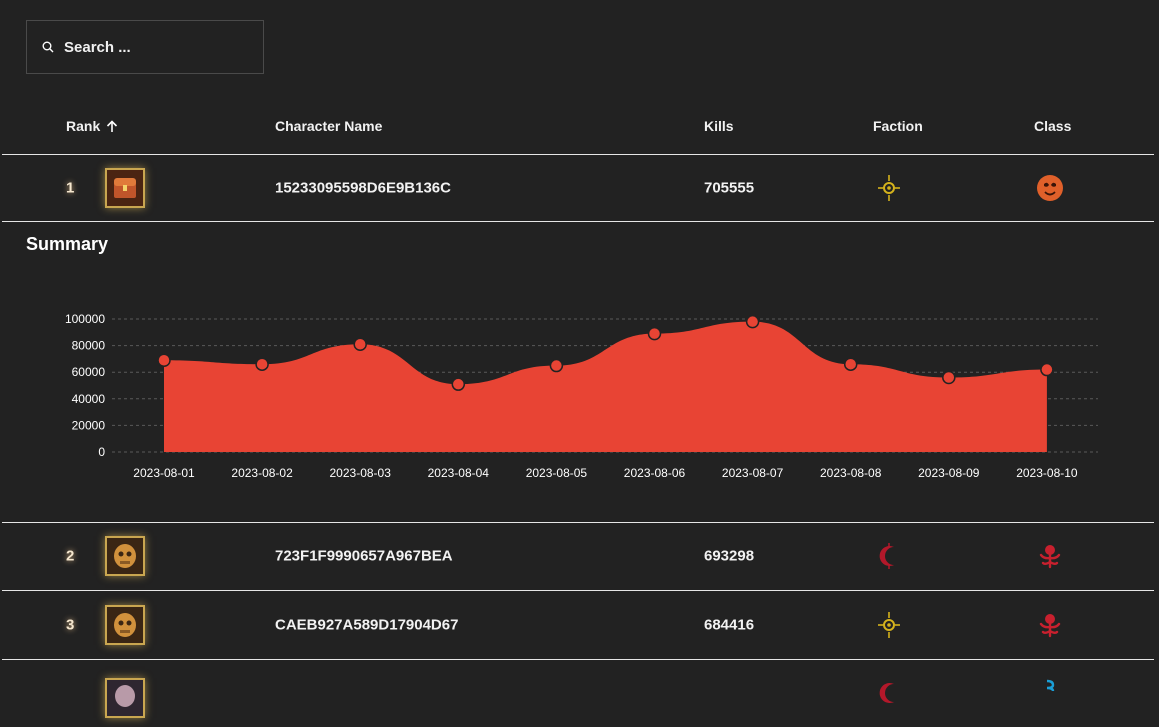  Describe the element at coordinates (154, 47) in the screenshot. I see `search-input` at that location.